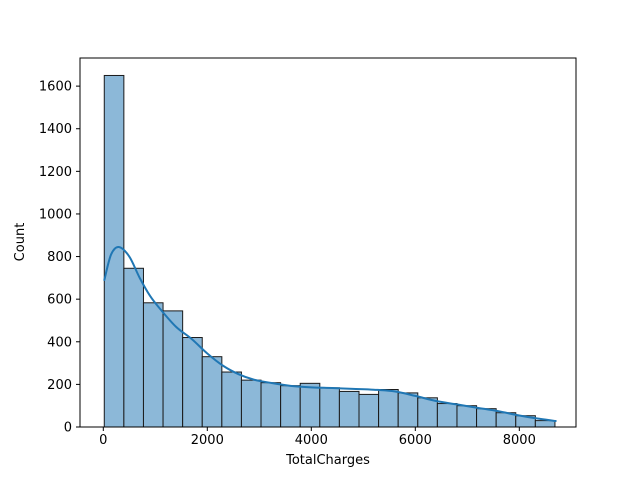 This screenshot has width=640, height=480. Describe the element at coordinates (327, 460) in the screenshot. I see `x-axis-label: TotalCharges` at that location.